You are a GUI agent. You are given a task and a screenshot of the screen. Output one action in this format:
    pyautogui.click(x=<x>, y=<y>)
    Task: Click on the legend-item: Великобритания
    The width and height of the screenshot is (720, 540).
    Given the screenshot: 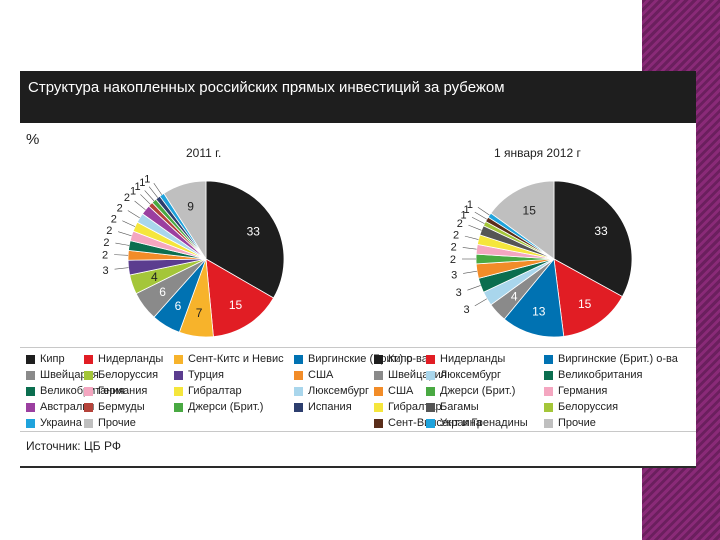 What is the action you would take?
    pyautogui.click(x=75, y=391)
    